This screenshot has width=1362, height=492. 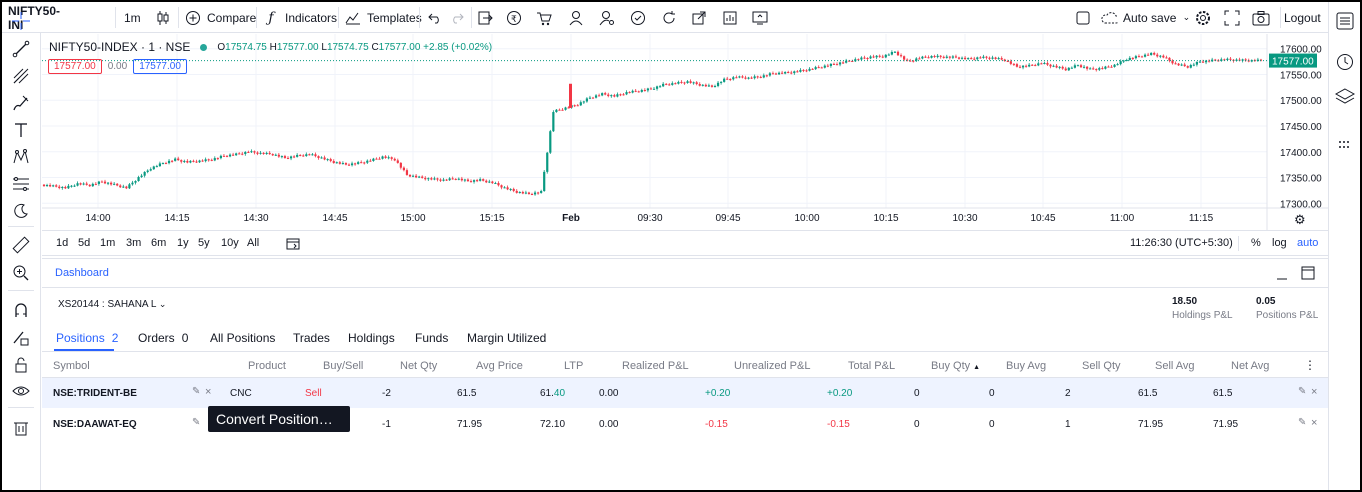 I want to click on subtab-trades: Trades, so click(x=311, y=338).